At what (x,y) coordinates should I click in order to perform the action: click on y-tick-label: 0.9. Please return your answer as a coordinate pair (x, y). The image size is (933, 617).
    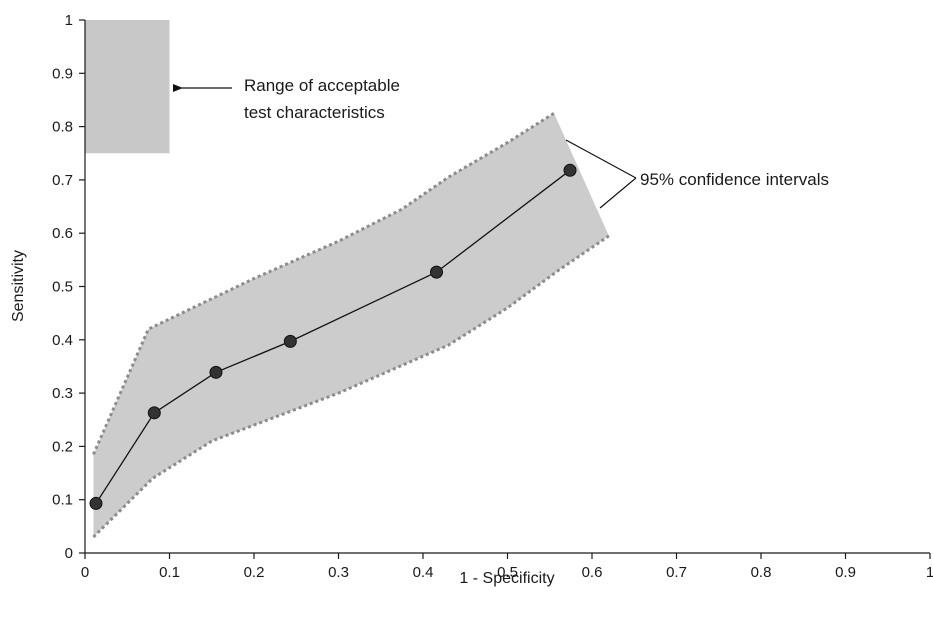
    Looking at the image, I should click on (62, 73).